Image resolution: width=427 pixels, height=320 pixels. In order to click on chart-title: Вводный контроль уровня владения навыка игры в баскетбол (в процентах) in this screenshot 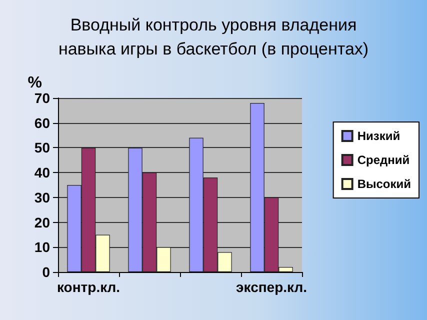, I will do `click(213, 37)`.